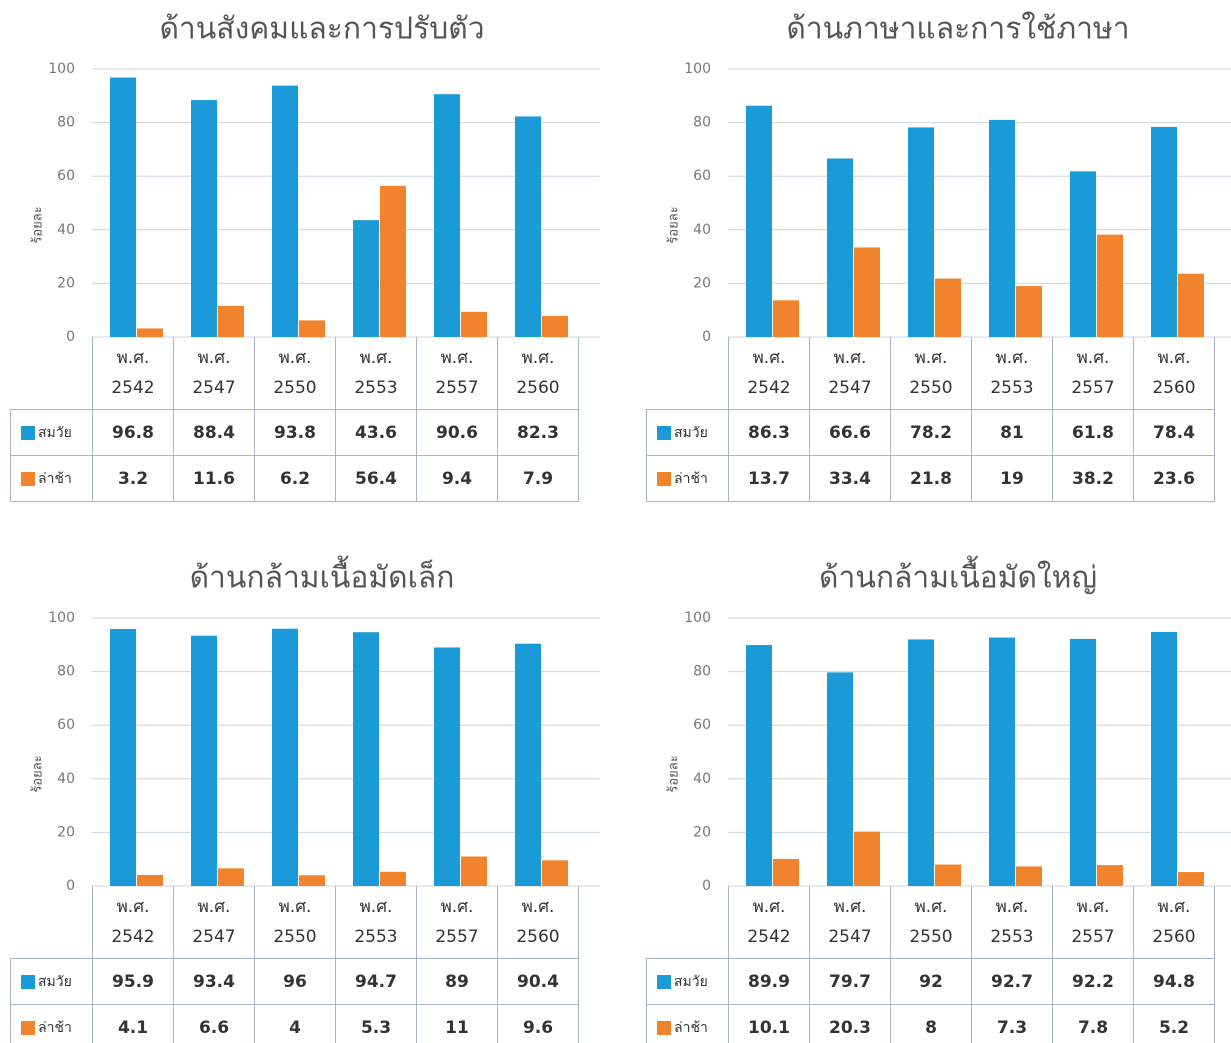  What do you see at coordinates (958, 576) in the screenshot?
I see `chart-title: ด้านกล้ามเนื้อมัดใหญ่` at bounding box center [958, 576].